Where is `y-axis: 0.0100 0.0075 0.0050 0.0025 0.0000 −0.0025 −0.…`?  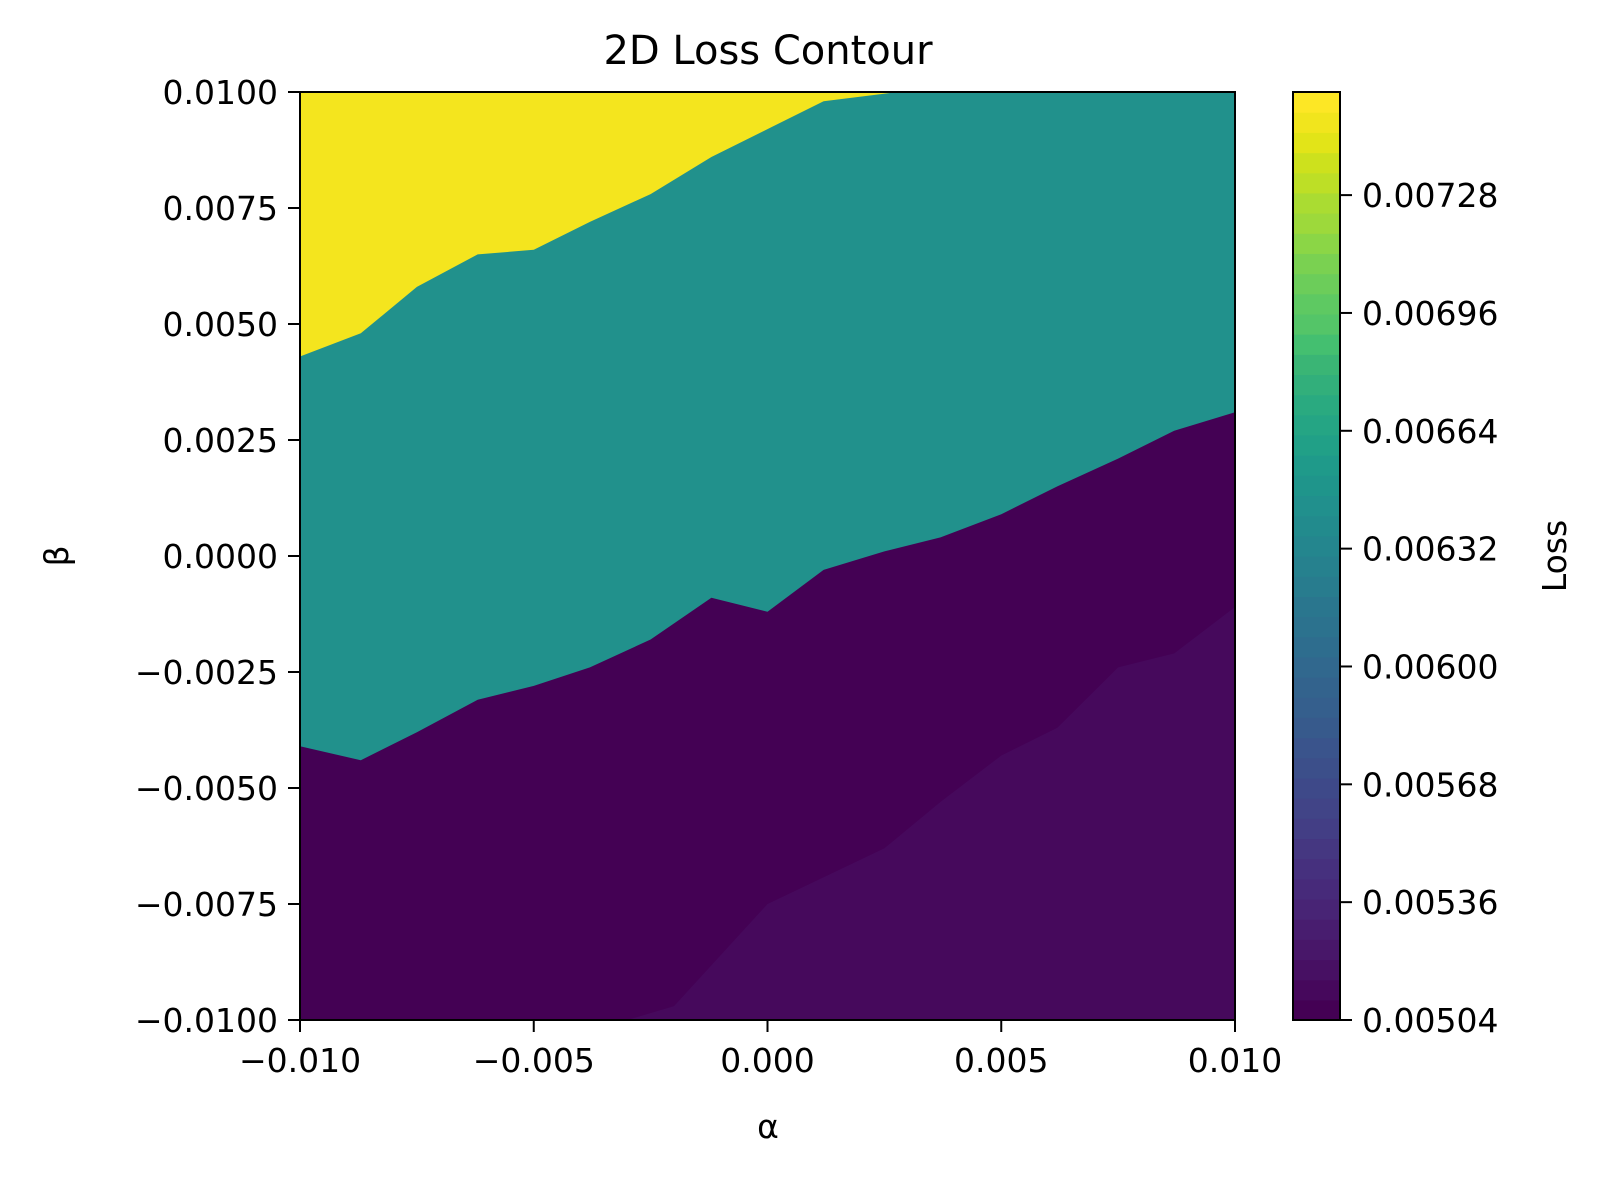 y-axis: 0.0100 0.0075 0.0050 0.0025 0.0000 −0.0025 −0.… is located at coordinates (217, 556).